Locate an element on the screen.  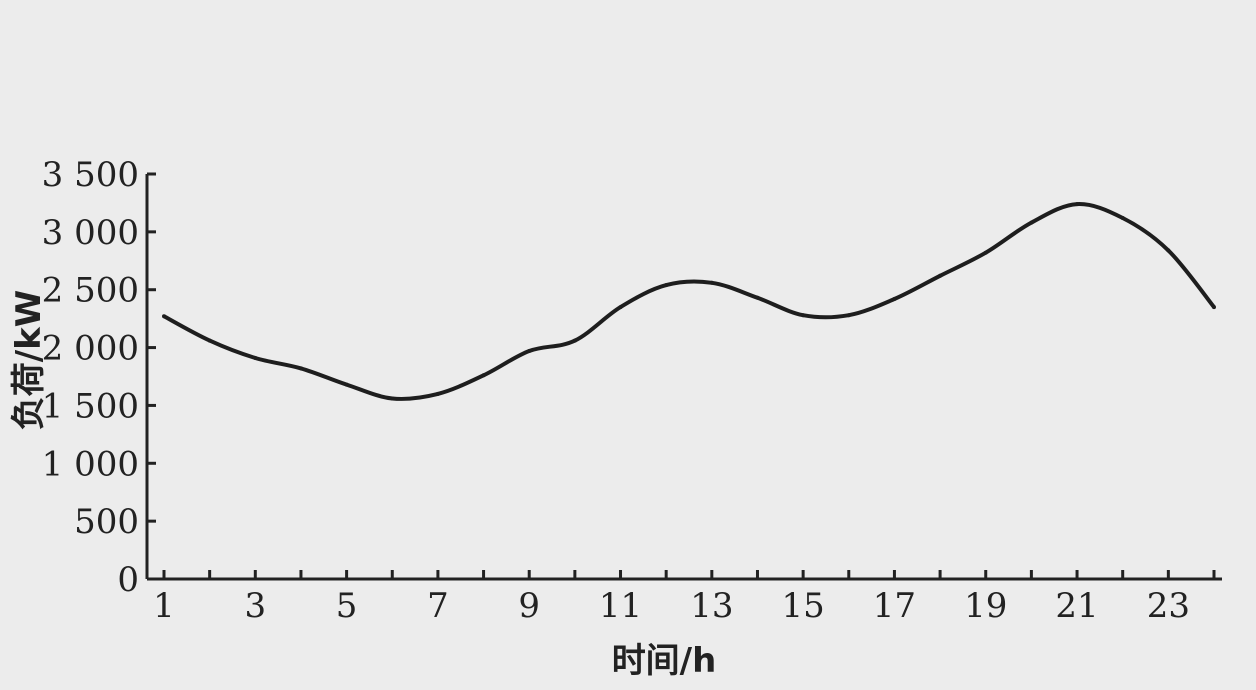
y-tick-label: 2 500 is located at coordinates (90, 291).